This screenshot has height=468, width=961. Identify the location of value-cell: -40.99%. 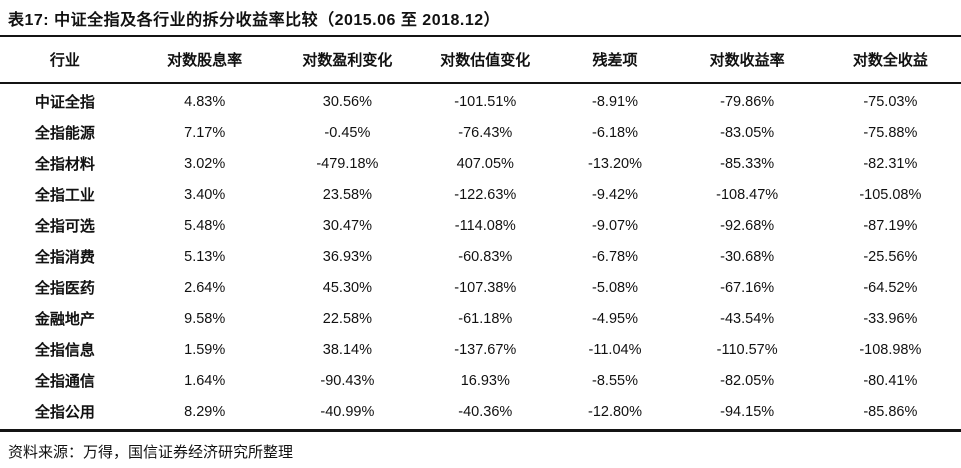
(347, 411).